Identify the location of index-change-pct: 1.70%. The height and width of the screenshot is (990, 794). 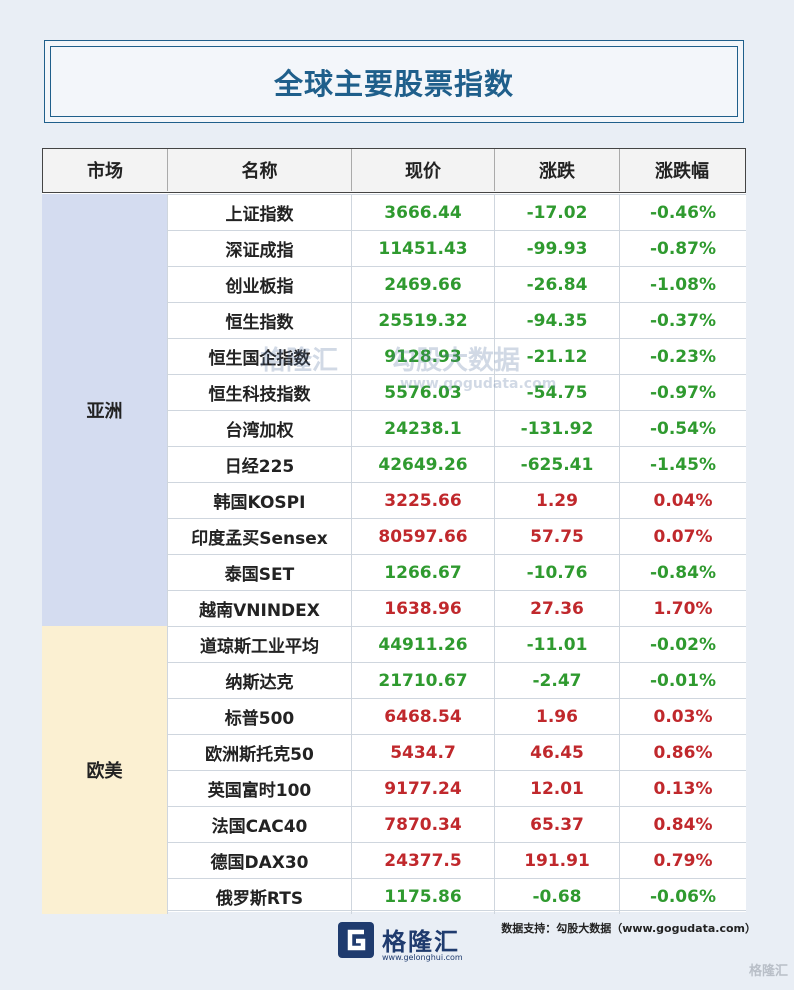
(682, 608).